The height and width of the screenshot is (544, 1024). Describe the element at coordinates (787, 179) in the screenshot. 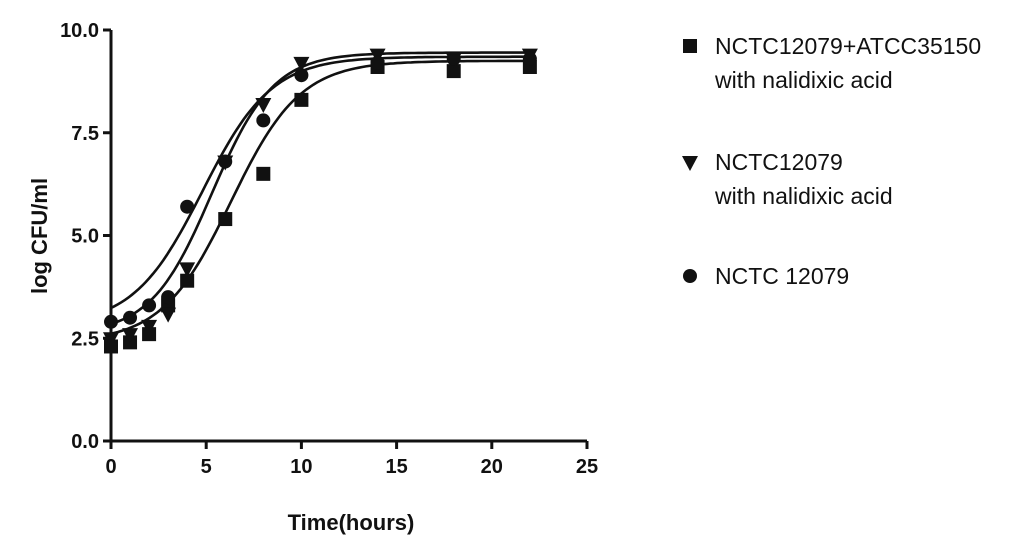

I see `legend-entry: NCTC12079 with nalidixic acid` at that location.